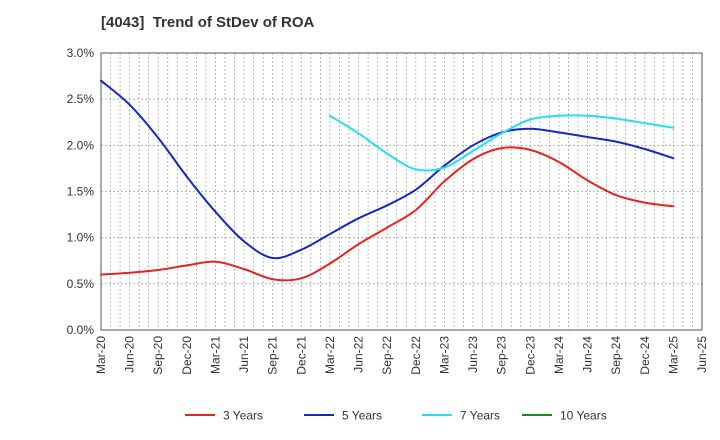  I want to click on x-tick-label: Dec-24, so click(645, 355).